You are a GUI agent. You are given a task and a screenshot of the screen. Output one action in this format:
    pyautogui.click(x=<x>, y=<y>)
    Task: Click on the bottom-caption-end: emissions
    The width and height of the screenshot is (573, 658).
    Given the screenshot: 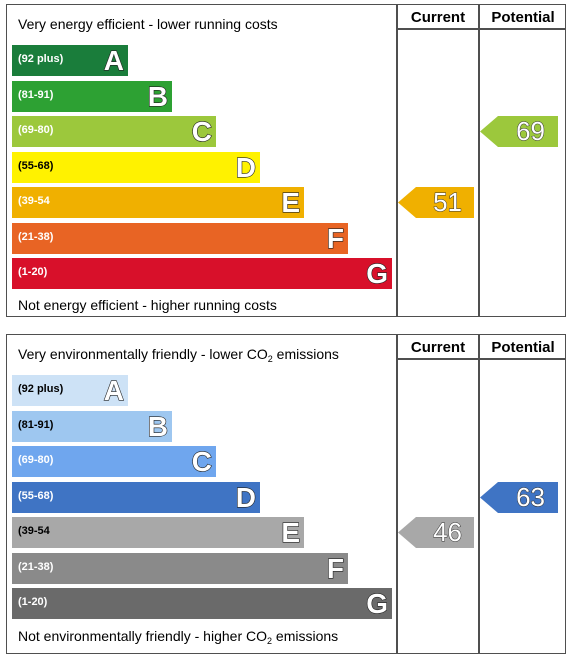 What is the action you would take?
    pyautogui.click(x=305, y=636)
    